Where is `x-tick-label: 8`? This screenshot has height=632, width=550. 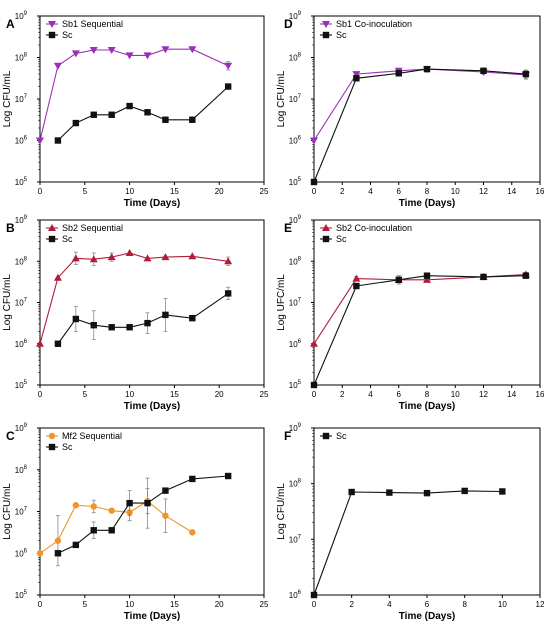
x-tick-label: 8 is located at coordinates (464, 604).